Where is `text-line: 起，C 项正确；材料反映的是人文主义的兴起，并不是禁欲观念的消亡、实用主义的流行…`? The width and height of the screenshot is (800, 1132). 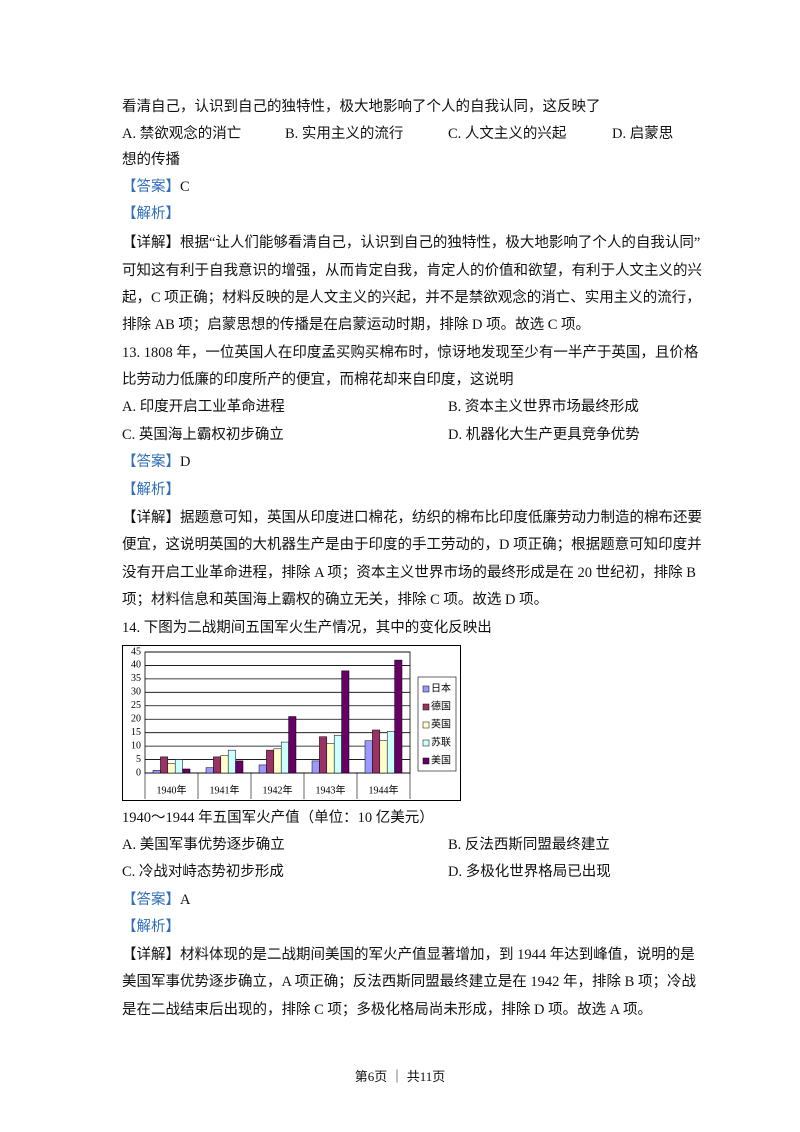 text-line: 起，C 项正确；材料反映的是人文主义的兴起，并不是禁欲观念的消亡、实用主义的流行… is located at coordinates (411, 298).